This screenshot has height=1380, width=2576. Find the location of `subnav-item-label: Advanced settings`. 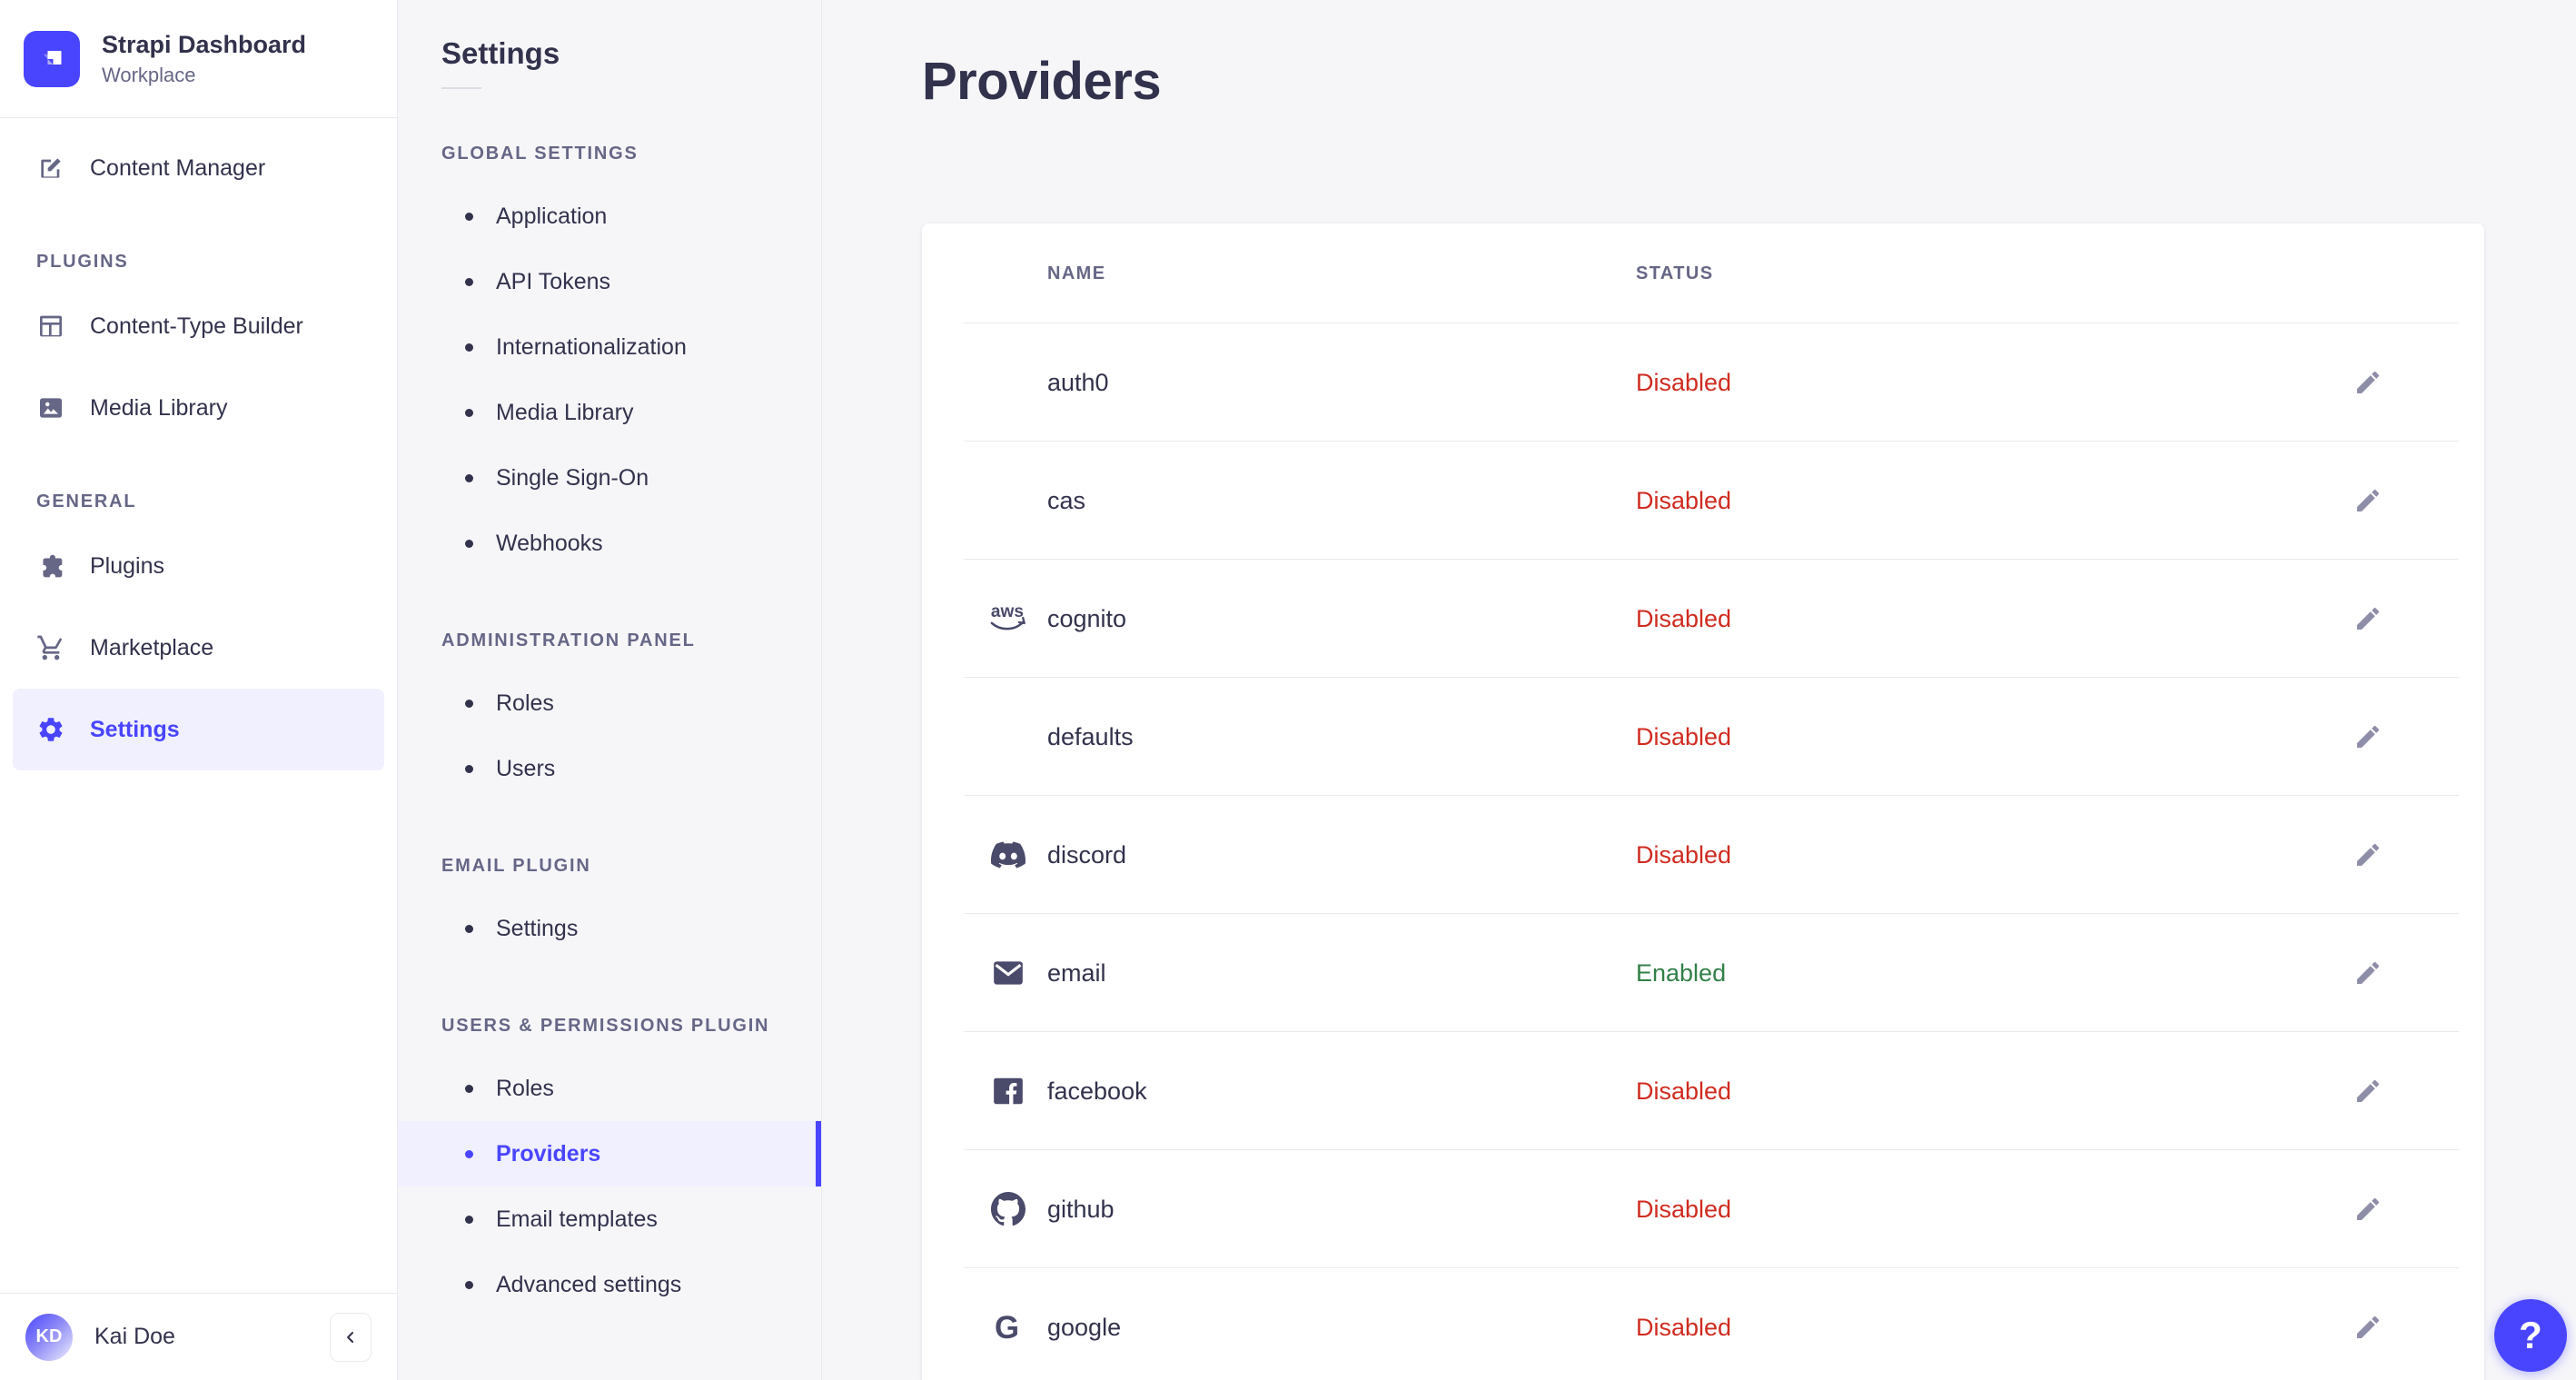

subnav-item-label: Advanced settings is located at coordinates (589, 1284).